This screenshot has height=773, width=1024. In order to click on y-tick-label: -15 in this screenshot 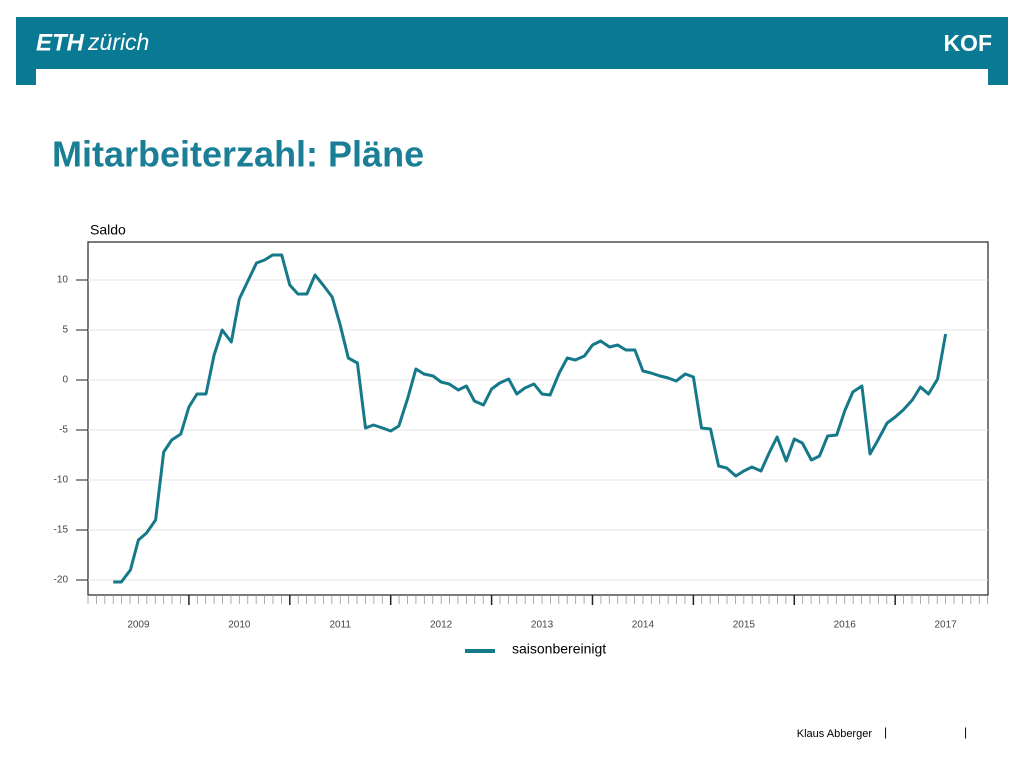, I will do `click(61, 530)`.